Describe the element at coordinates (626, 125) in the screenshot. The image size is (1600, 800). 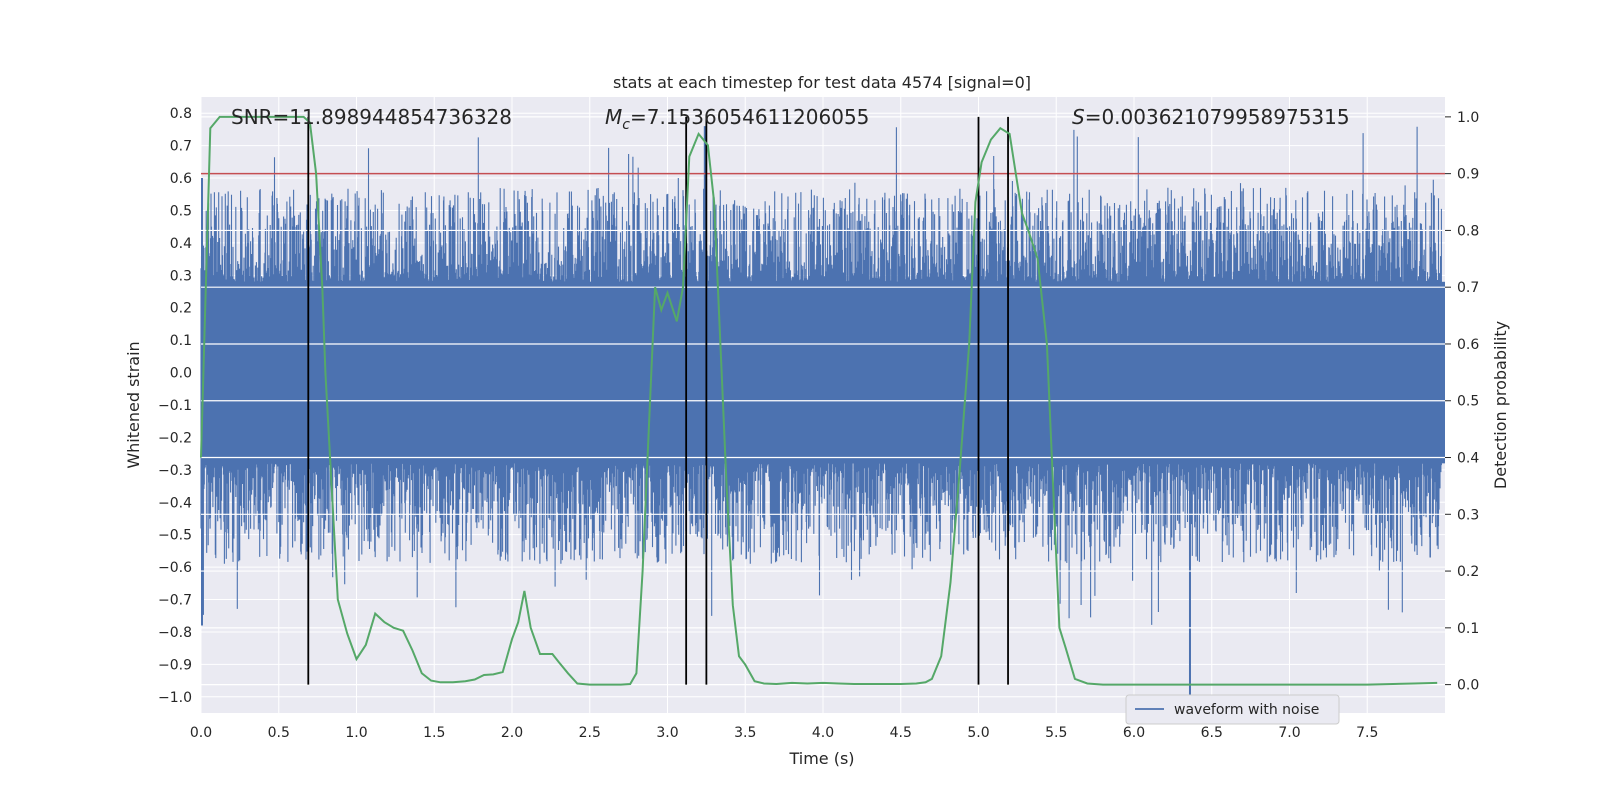
I see `chirp-mass-subscript: c` at that location.